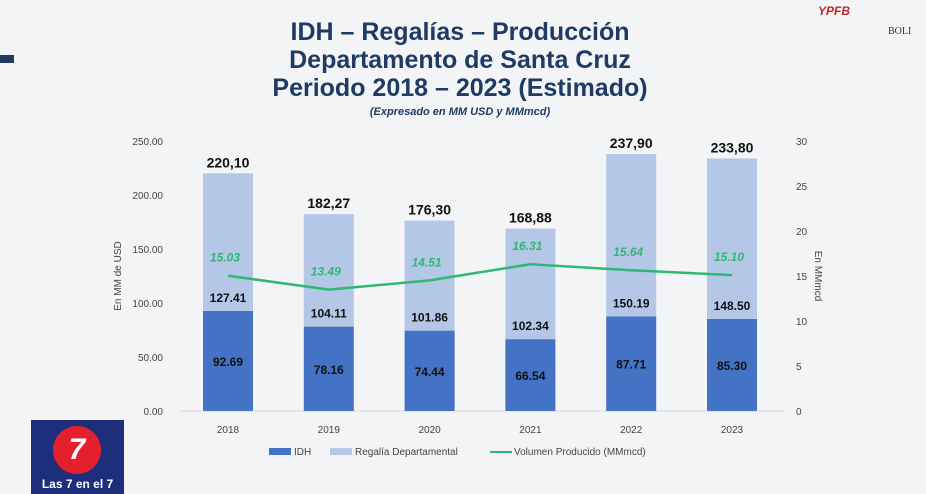 The width and height of the screenshot is (926, 494). What do you see at coordinates (799, 412) in the screenshot?
I see `y2-tick-label: 0` at bounding box center [799, 412].